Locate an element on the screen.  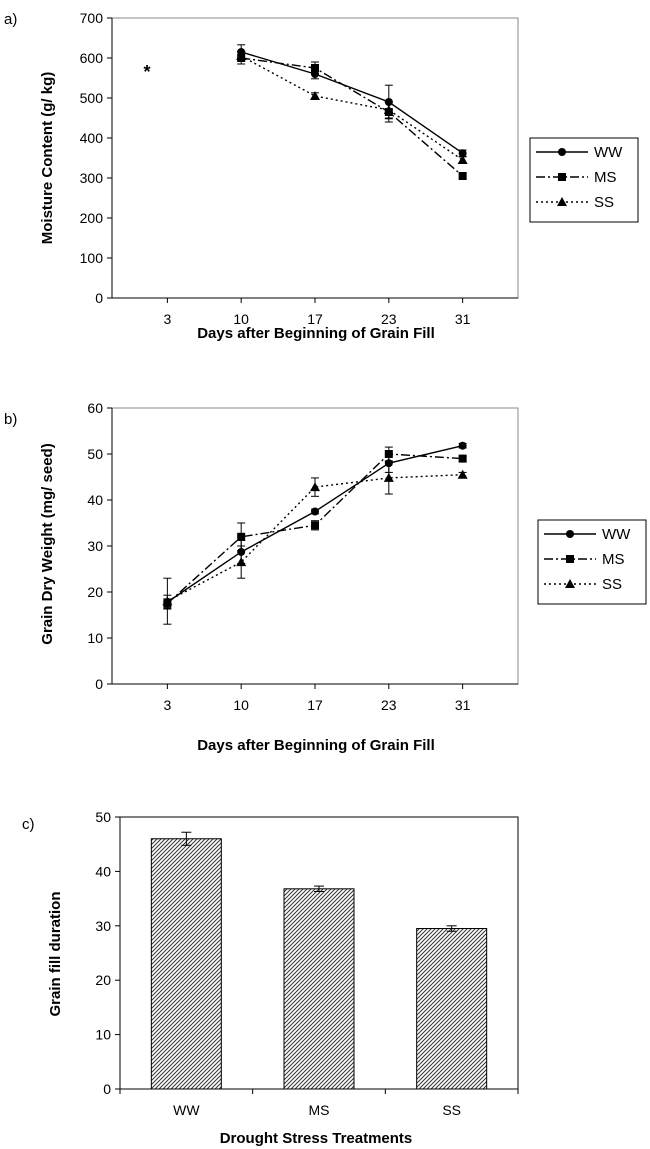
panel-c-ylabel: Grain fill duration is located at coordinates (55, 953).